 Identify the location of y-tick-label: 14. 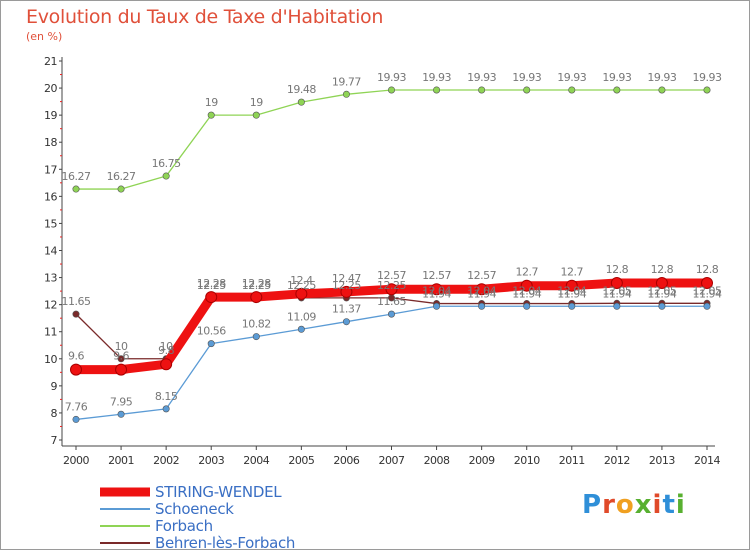
(50, 251).